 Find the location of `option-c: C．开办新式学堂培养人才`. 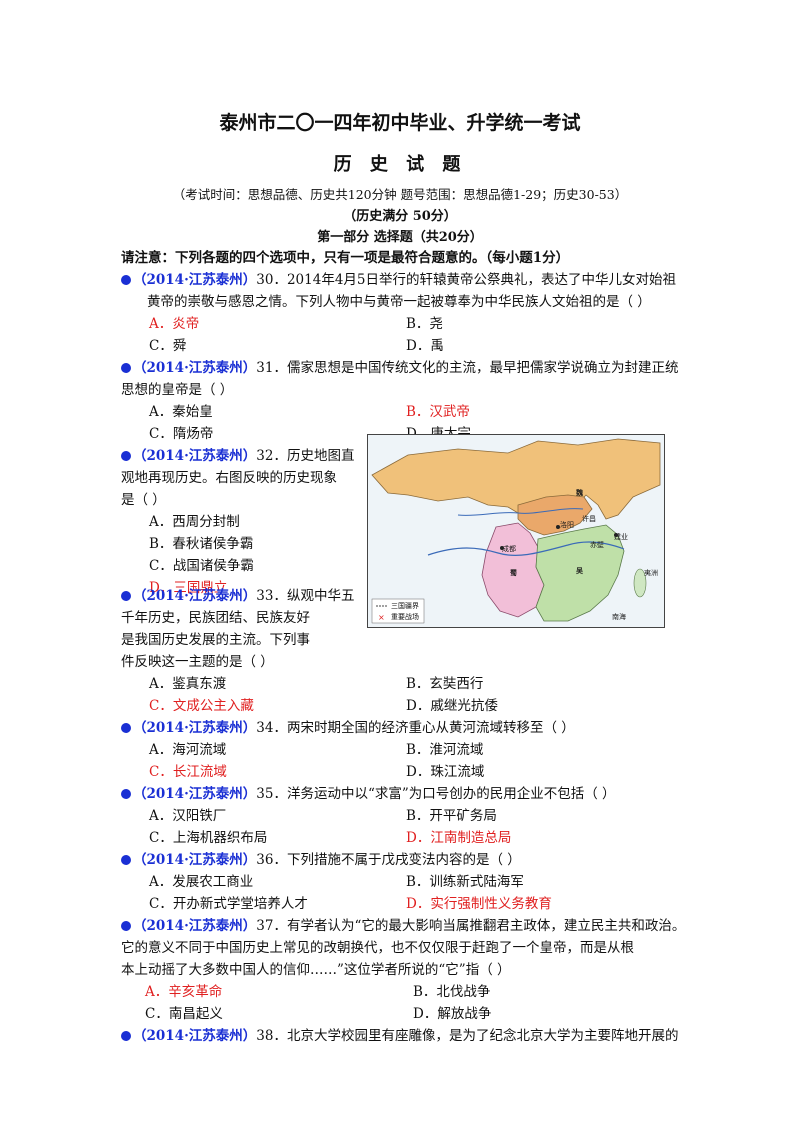

option-c: C．开办新式学堂培养人才 is located at coordinates (228, 904).